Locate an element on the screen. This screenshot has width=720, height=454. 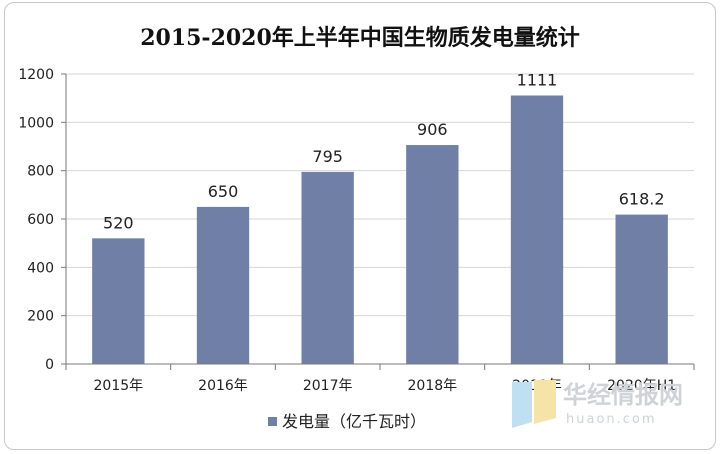
watermark-logo-left is located at coordinates (522, 405).